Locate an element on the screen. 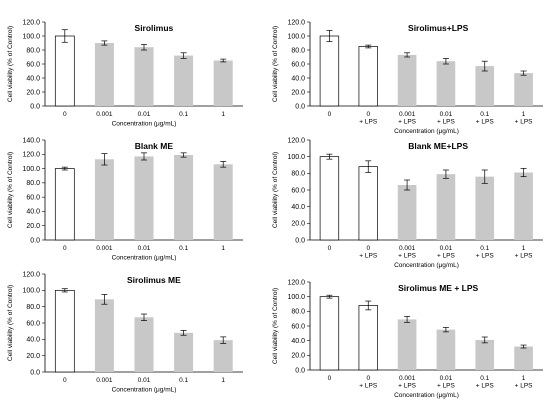  chart-title: Blank ME is located at coordinates (154, 146).